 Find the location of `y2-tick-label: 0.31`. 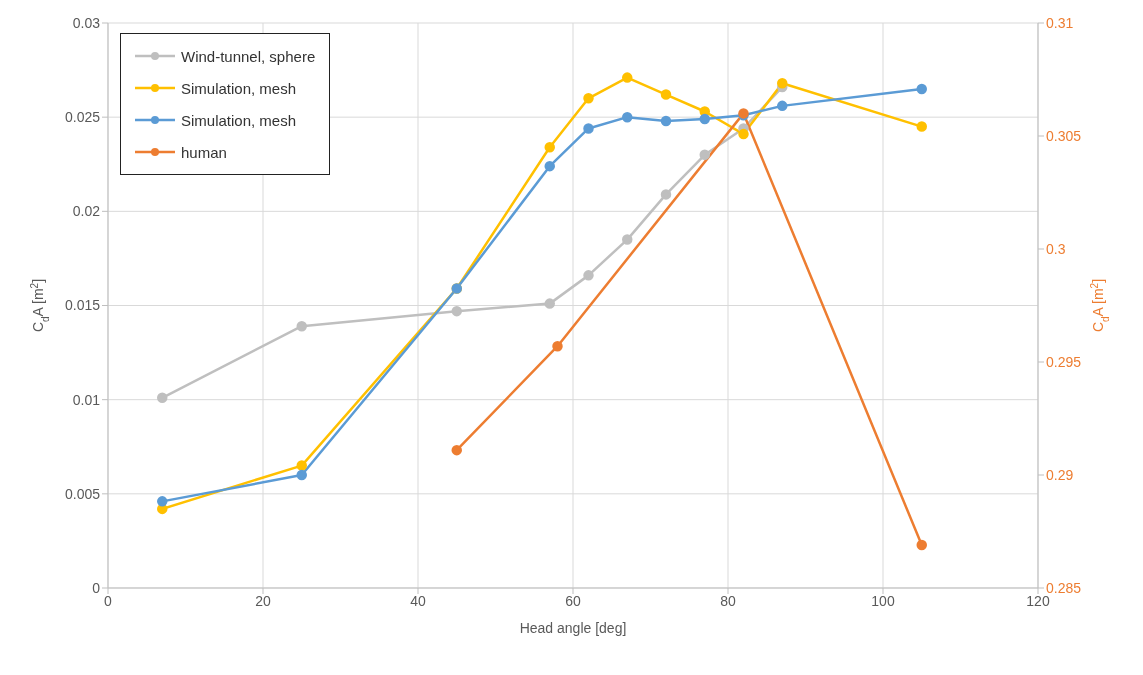

y2-tick-label: 0.31 is located at coordinates (1060, 22).